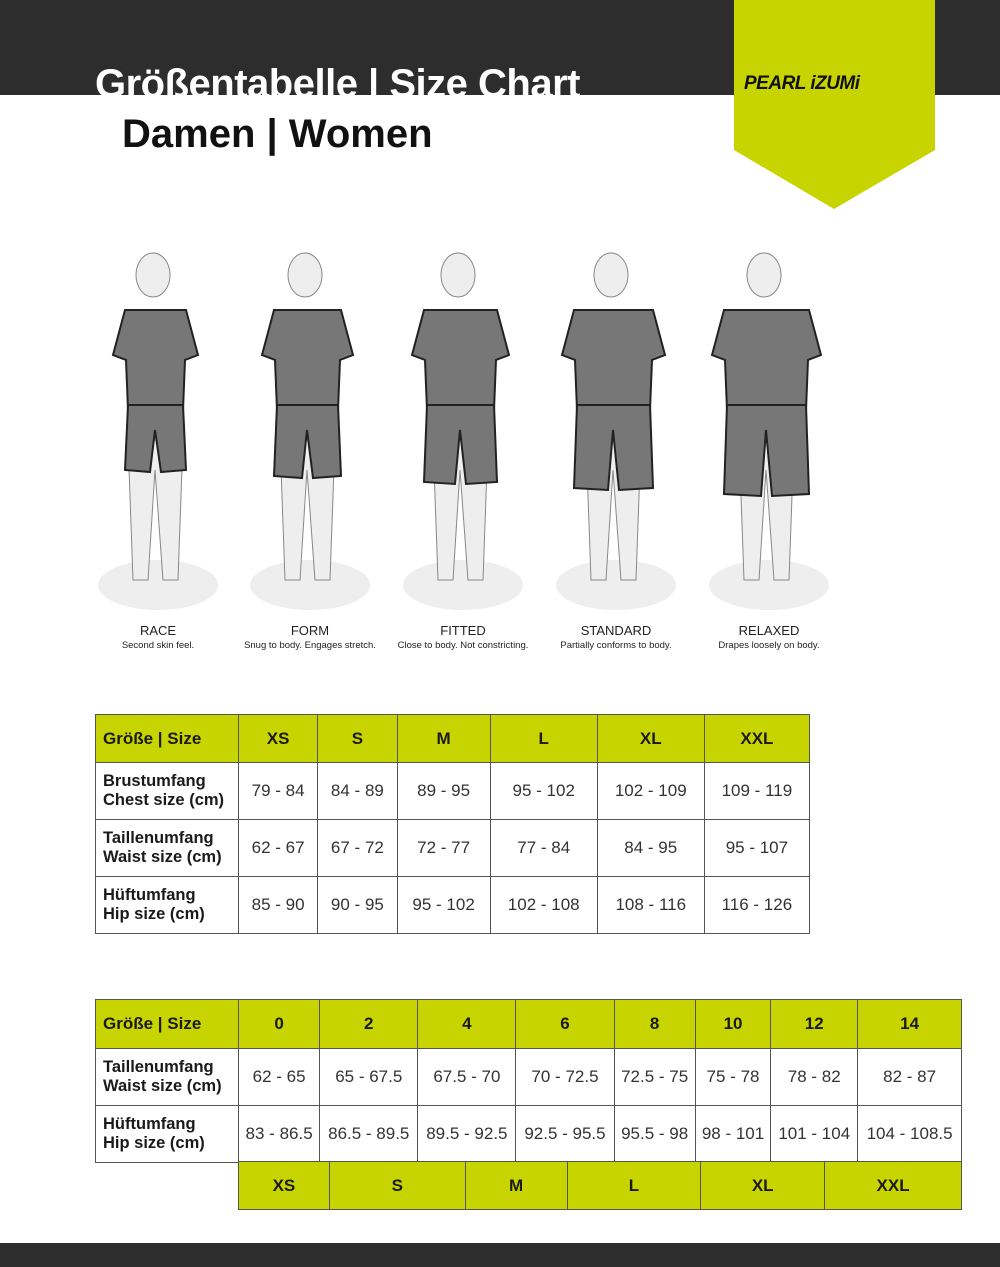  Describe the element at coordinates (733, 1134) in the screenshot. I see `size-value: 98 - 101` at that location.